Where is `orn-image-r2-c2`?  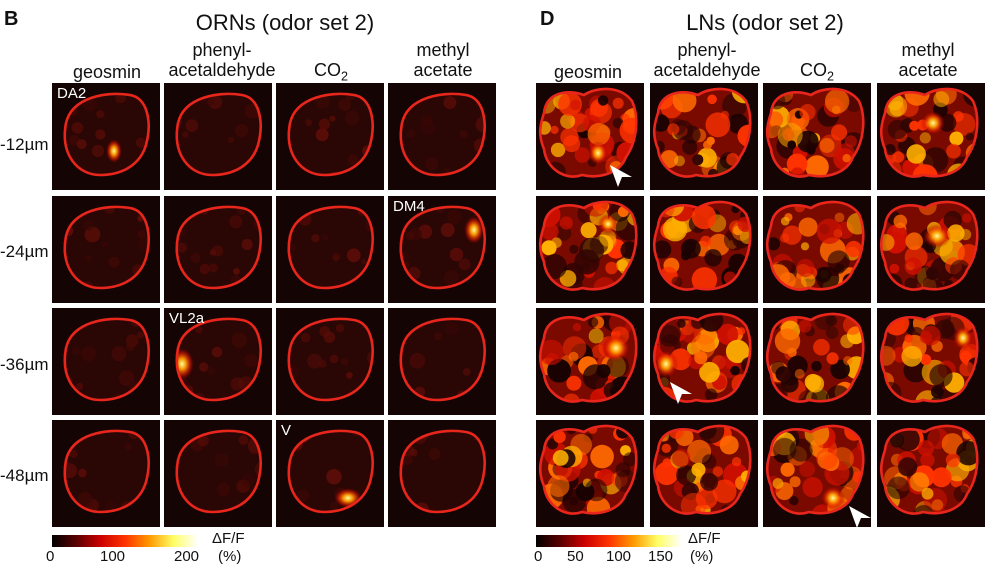 orn-image-r2-c2 is located at coordinates (218, 249).